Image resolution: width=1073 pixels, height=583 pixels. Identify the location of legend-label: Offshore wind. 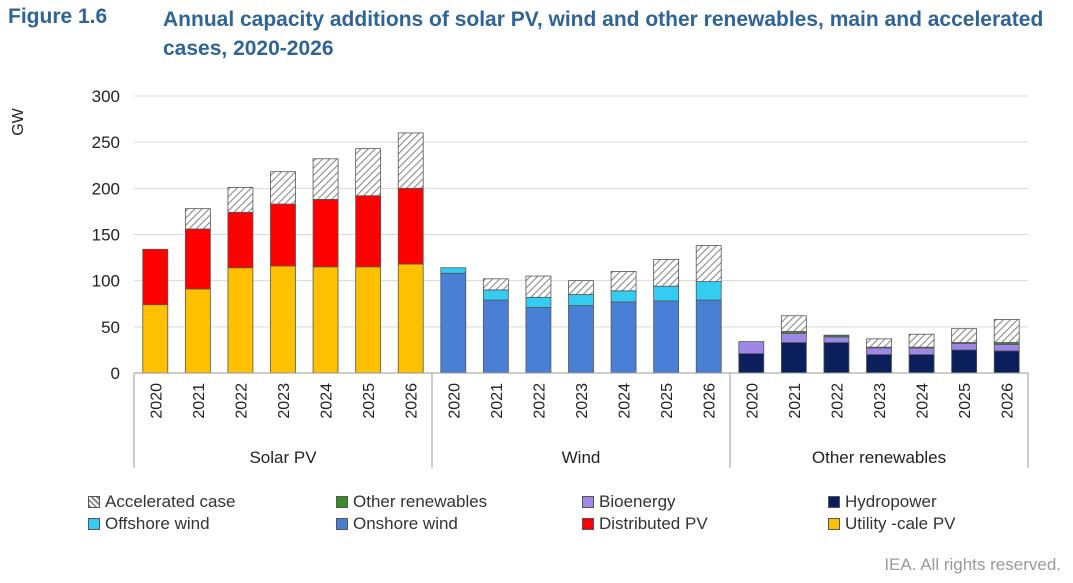
(157, 523).